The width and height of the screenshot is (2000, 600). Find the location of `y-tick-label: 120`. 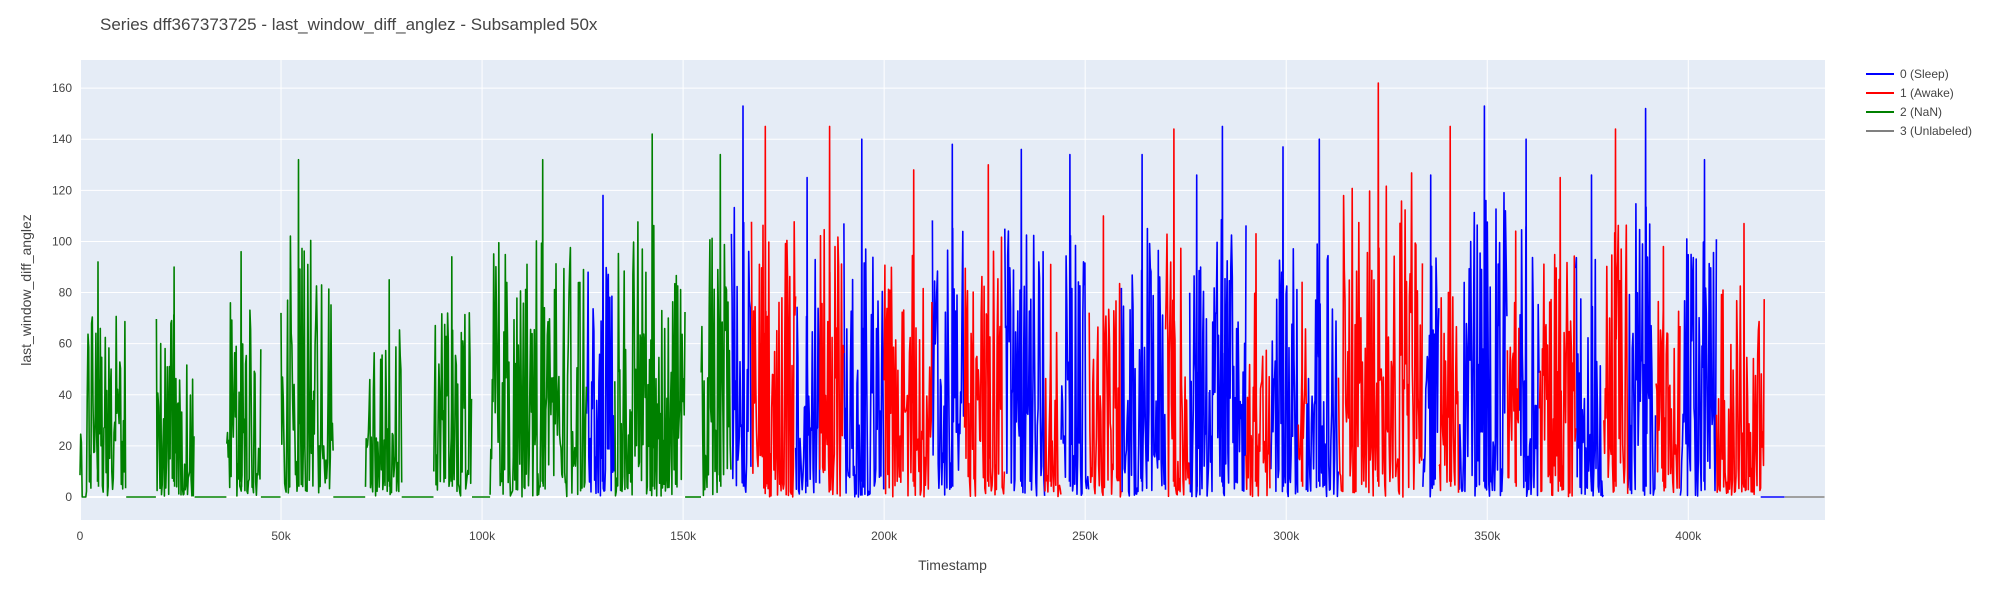

y-tick-label: 120 is located at coordinates (62, 190).